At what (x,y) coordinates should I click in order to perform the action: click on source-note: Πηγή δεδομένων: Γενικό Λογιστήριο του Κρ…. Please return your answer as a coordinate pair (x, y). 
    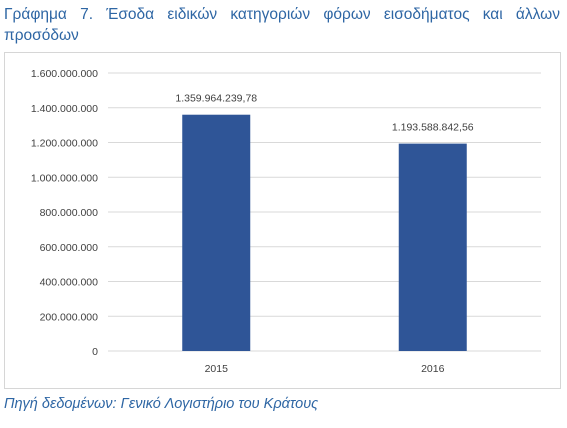
    Looking at the image, I should click on (161, 404).